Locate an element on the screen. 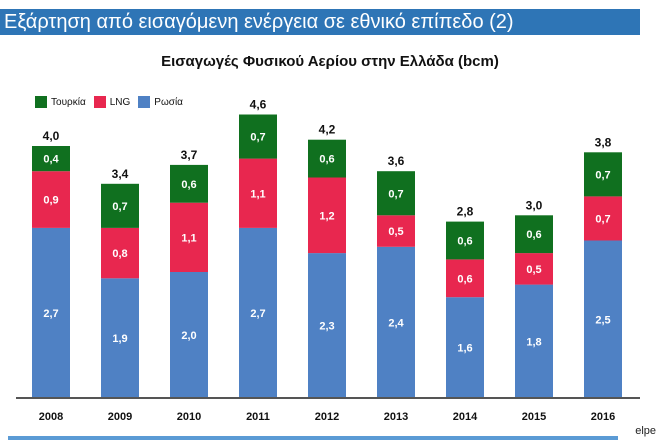 This screenshot has width=660, height=440. segment-label: 1,2 is located at coordinates (326, 216).